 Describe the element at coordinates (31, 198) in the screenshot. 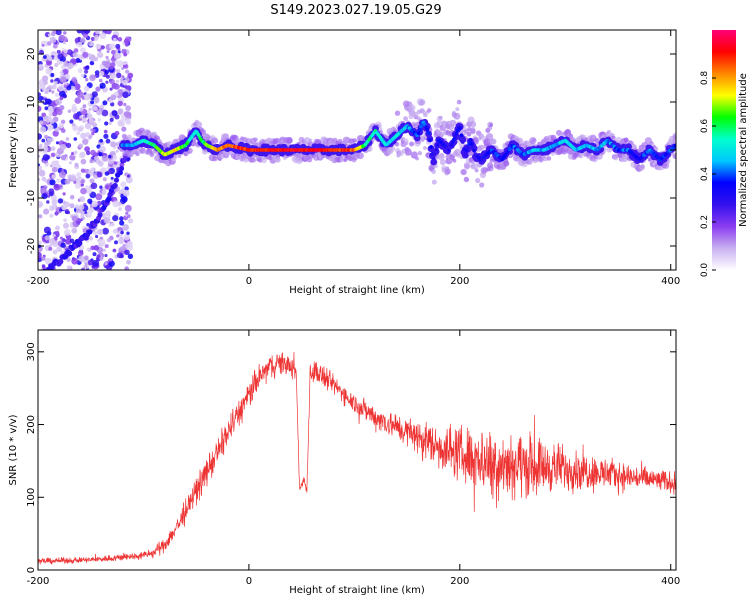

I see `y-tick-label: -10` at that location.